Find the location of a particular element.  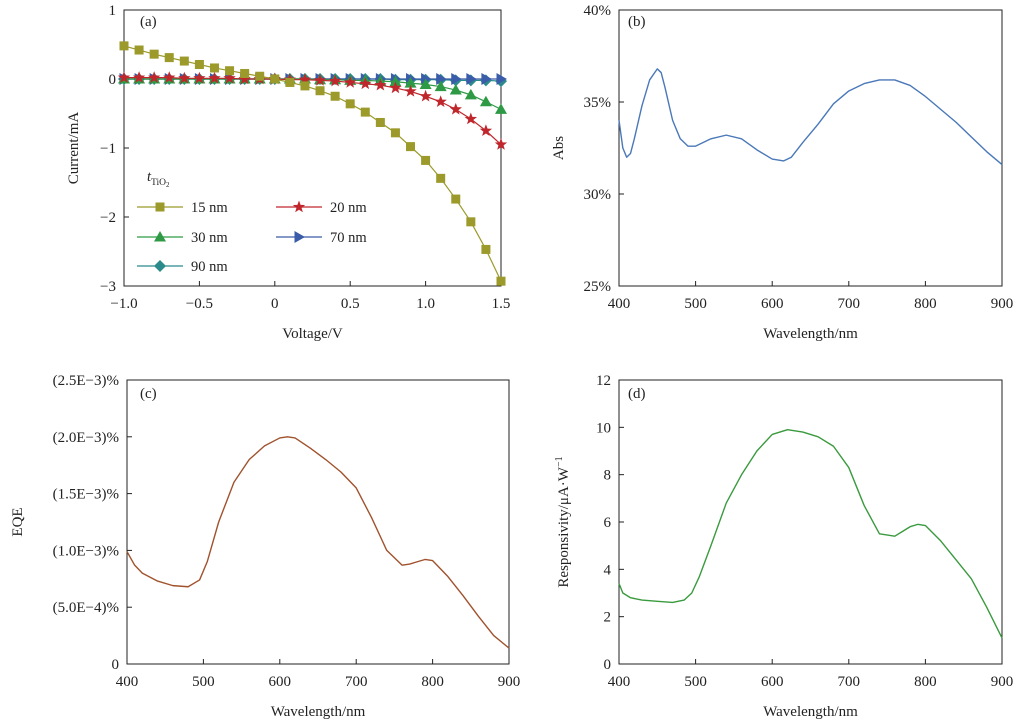

y-tick-label: 10 is located at coordinates (603, 428).